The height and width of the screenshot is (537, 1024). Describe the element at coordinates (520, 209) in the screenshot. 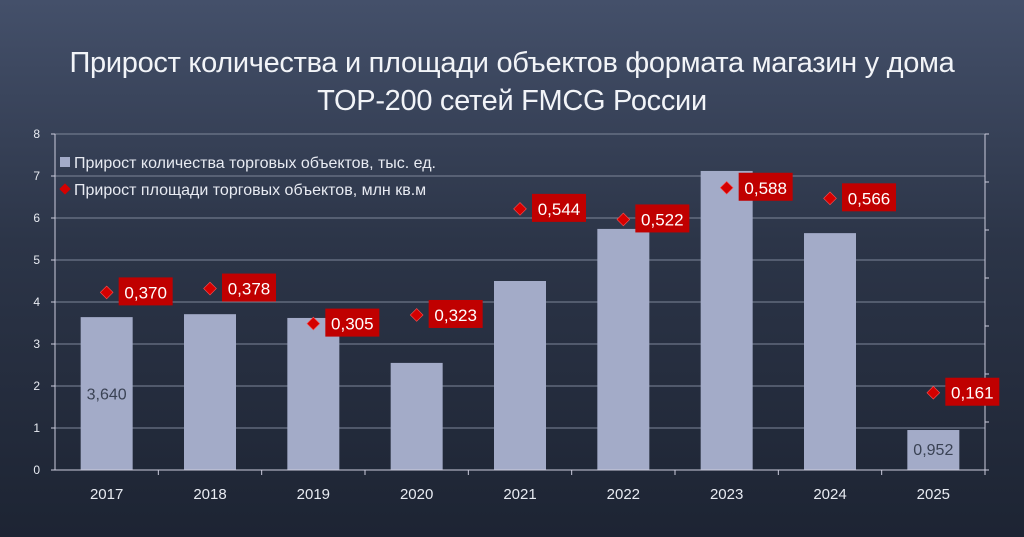

I see `point-2021` at that location.